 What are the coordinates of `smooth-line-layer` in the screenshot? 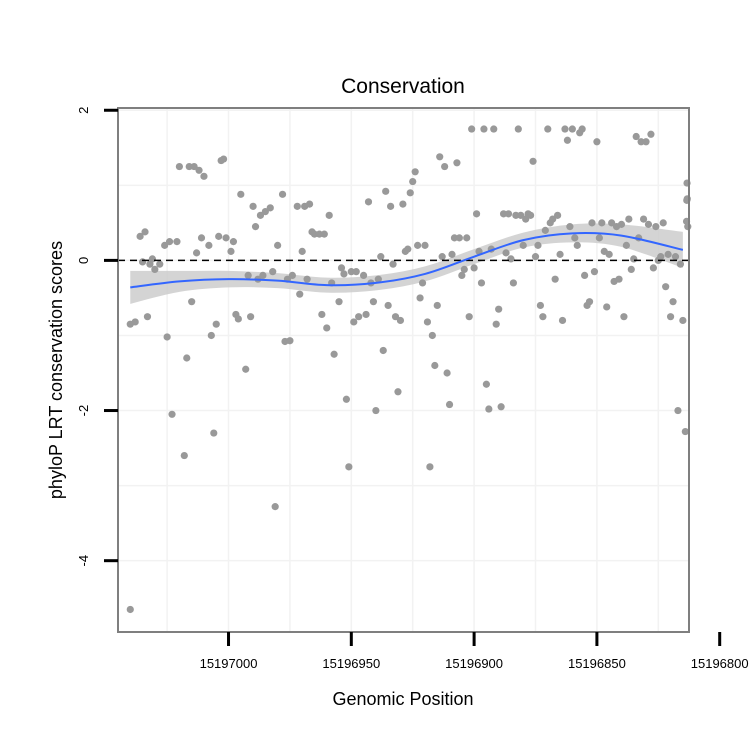 It's located at (407, 260).